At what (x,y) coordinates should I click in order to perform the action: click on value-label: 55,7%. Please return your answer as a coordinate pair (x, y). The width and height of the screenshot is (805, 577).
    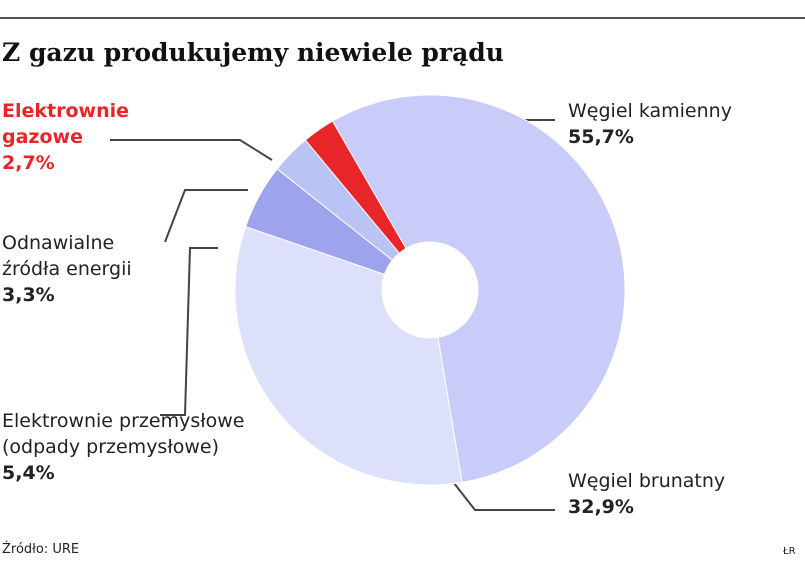
    Looking at the image, I should click on (601, 137).